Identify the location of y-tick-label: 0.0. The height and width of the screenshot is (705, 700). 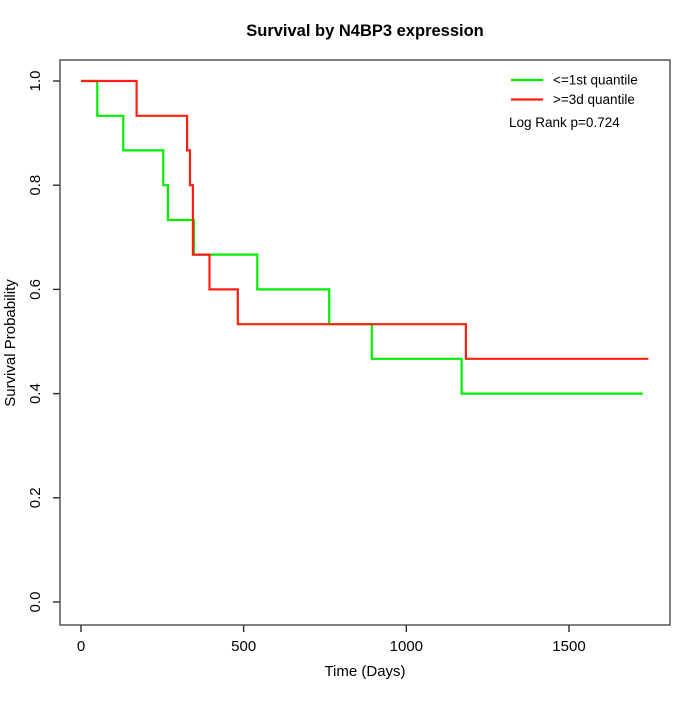
(35, 602).